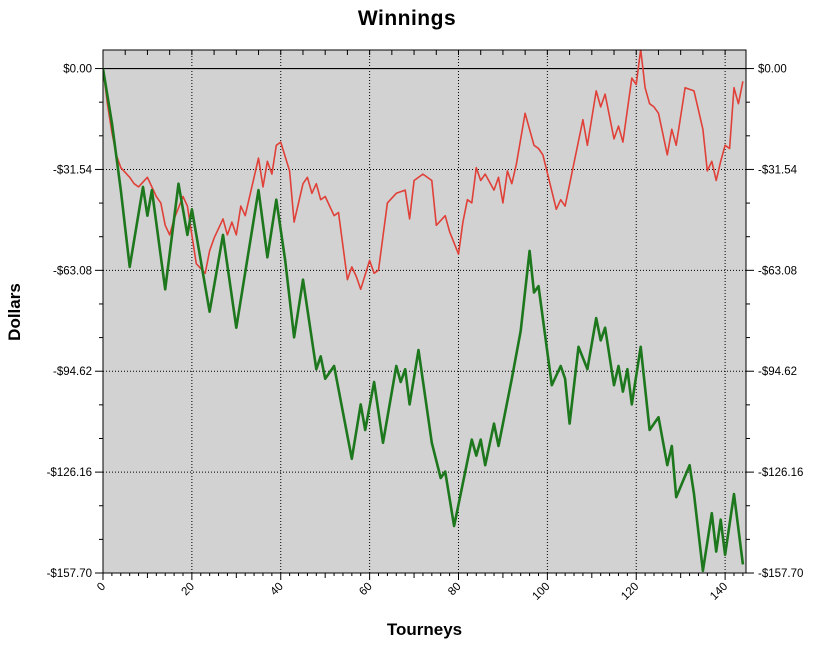  What do you see at coordinates (407, 18) in the screenshot?
I see `chart-title: Winnings` at bounding box center [407, 18].